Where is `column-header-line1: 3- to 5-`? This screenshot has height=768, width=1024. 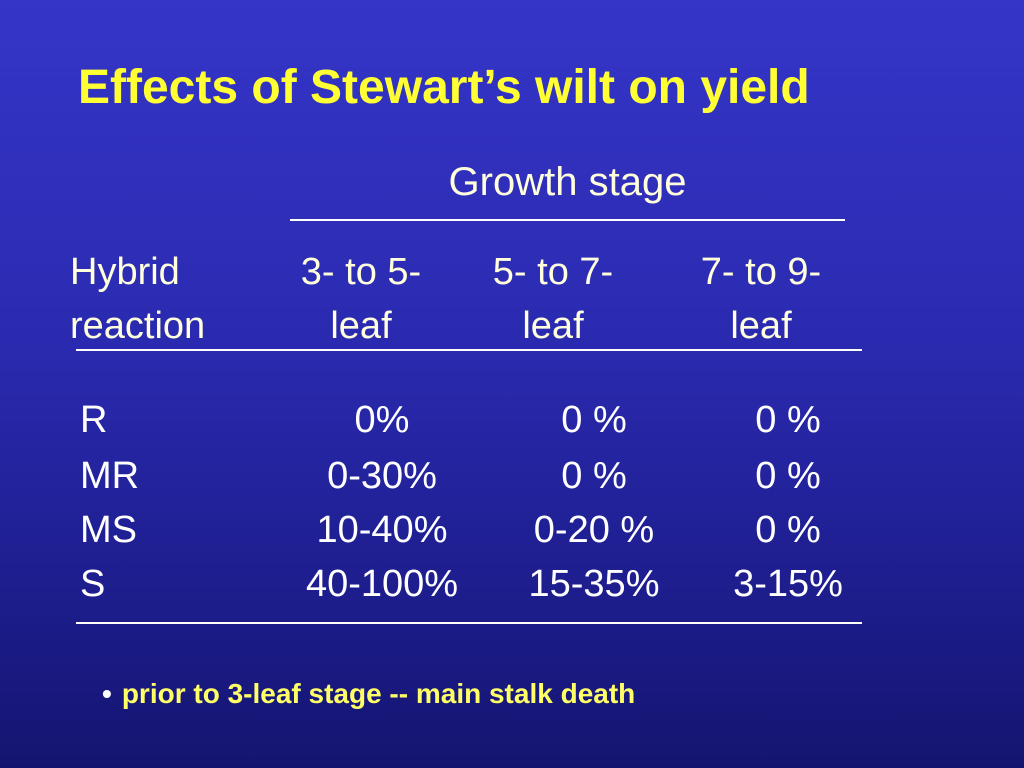 column-header-line1: 3- to 5- is located at coordinates (361, 272).